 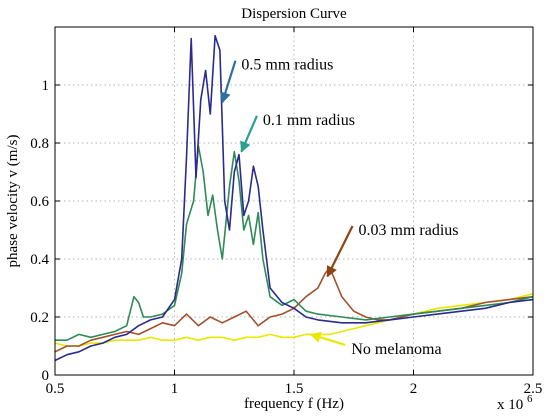 I want to click on x-exponent: x 10 6, so click(x=515, y=403).